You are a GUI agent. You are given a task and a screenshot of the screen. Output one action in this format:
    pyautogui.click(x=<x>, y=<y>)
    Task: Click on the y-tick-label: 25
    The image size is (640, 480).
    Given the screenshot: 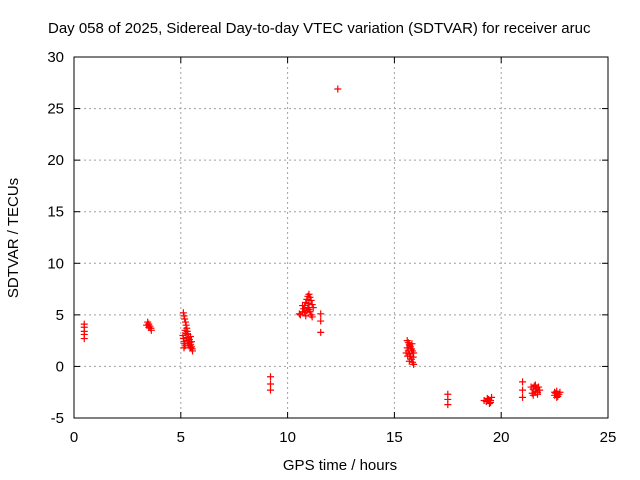 What is the action you would take?
    pyautogui.click(x=55, y=109)
    